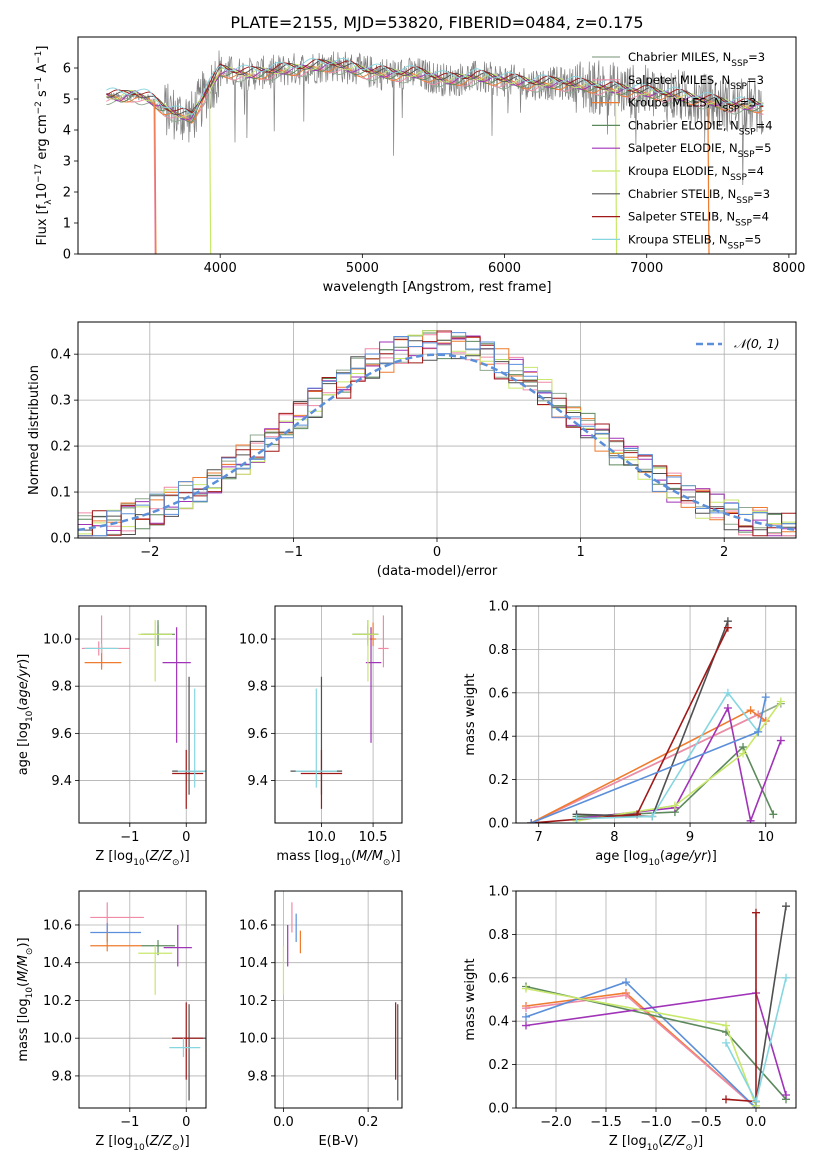 The height and width of the screenshot is (1170, 819). I want to click on x-tick-label: 2, so click(724, 552).